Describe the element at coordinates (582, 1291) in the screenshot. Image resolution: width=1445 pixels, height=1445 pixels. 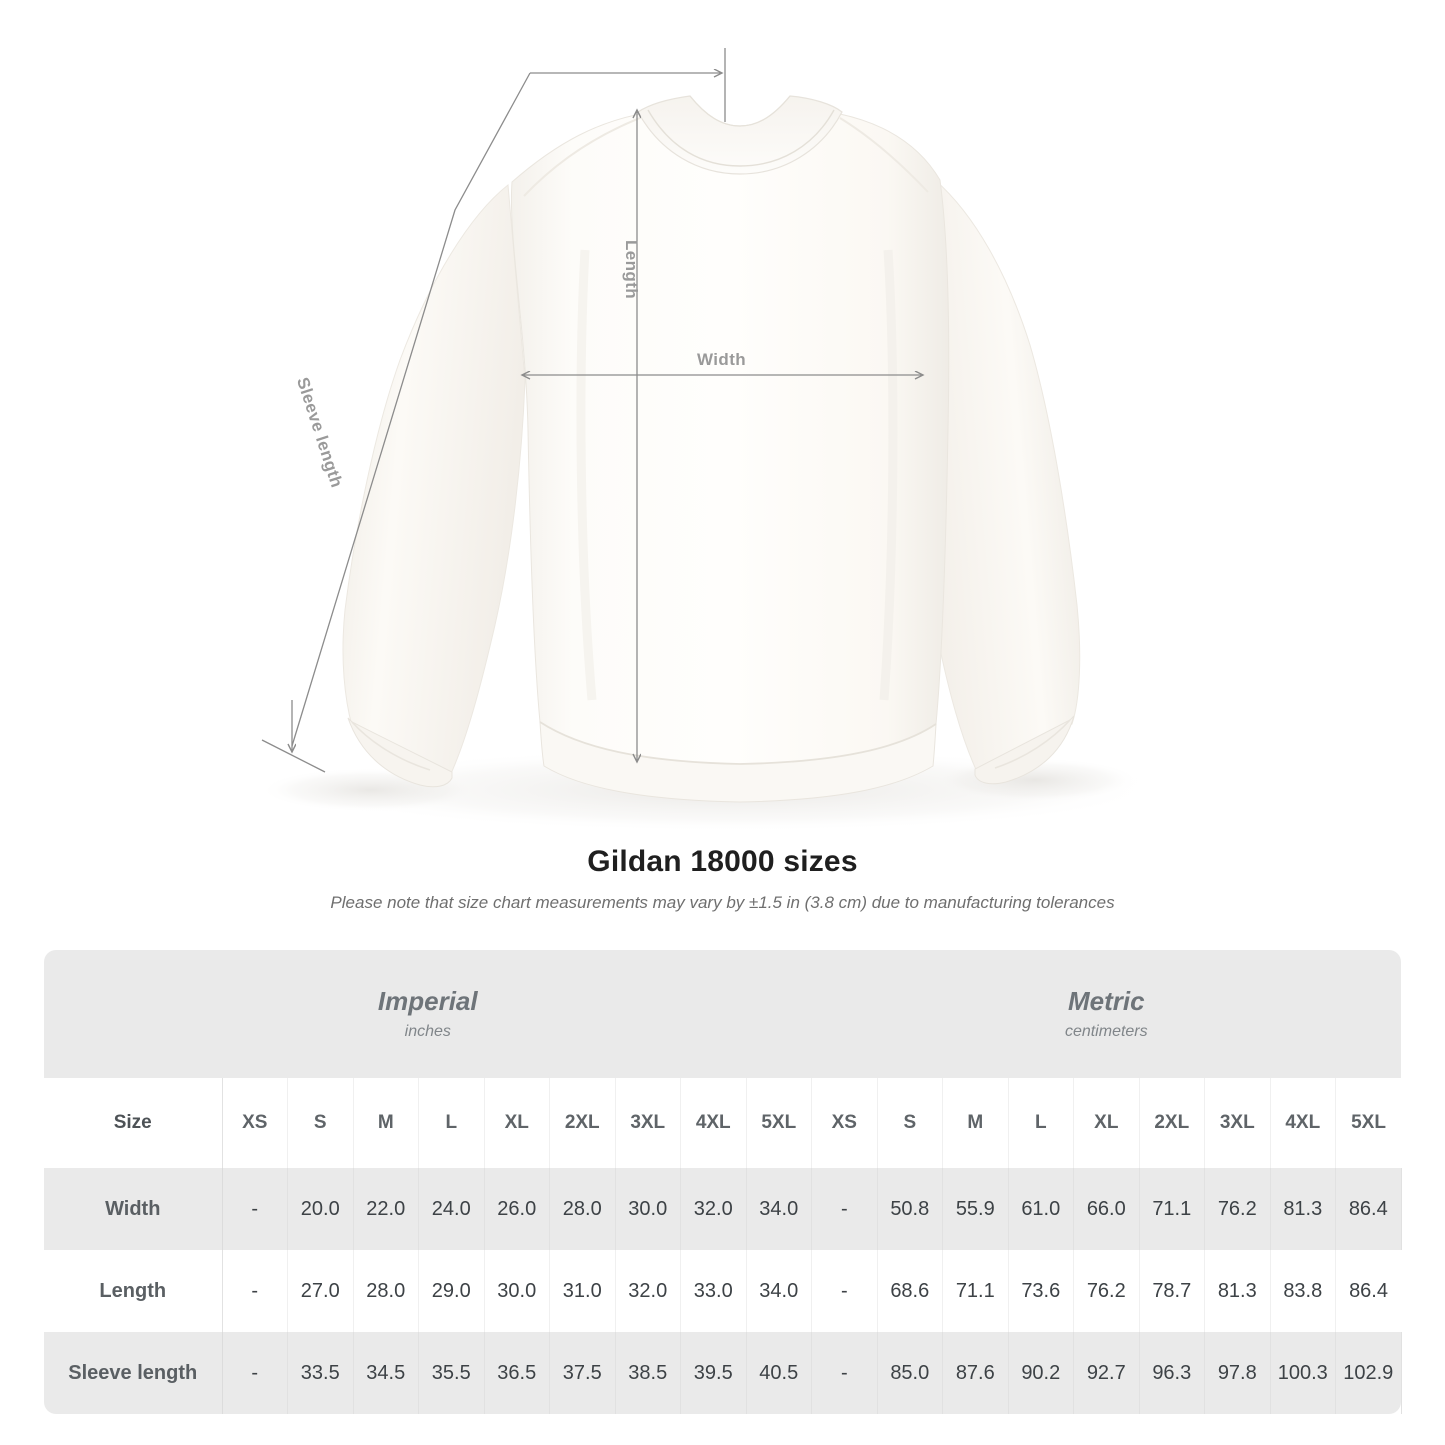
I see `cell-length-imperial-2xl: 31.0` at that location.